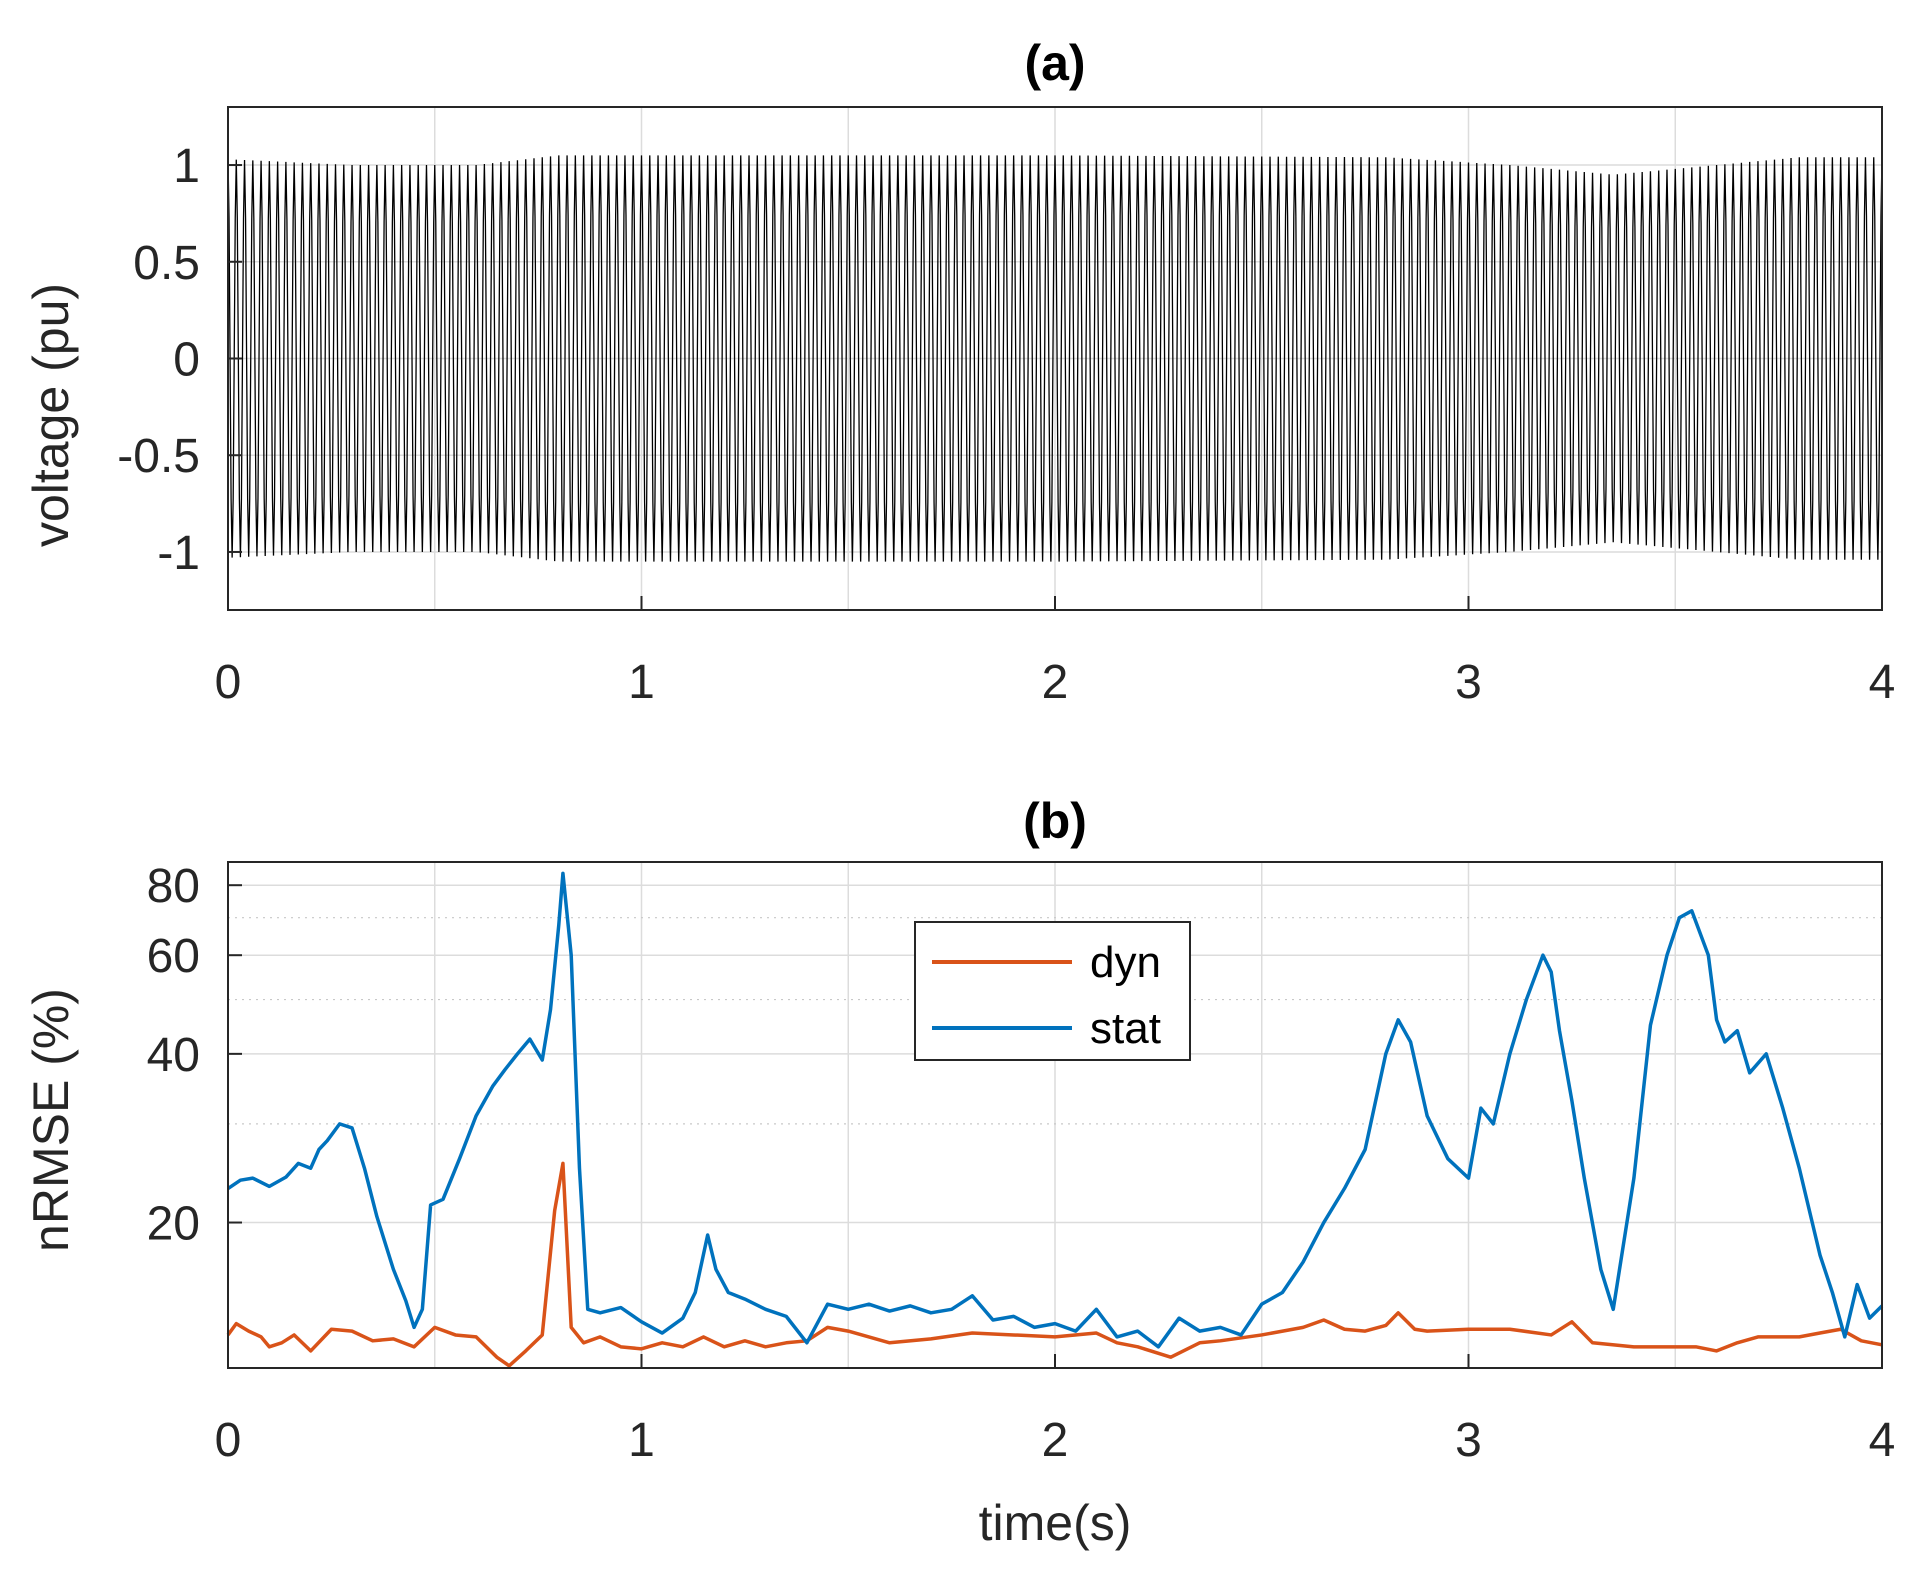  What do you see at coordinates (641, 682) in the screenshot?
I see `panel-a-x-tick-label: 1` at bounding box center [641, 682].